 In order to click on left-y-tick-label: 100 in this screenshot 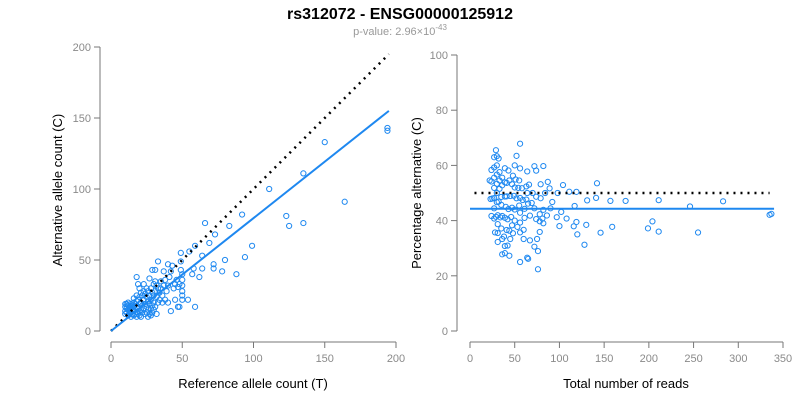, I will do `click(82, 190)`.